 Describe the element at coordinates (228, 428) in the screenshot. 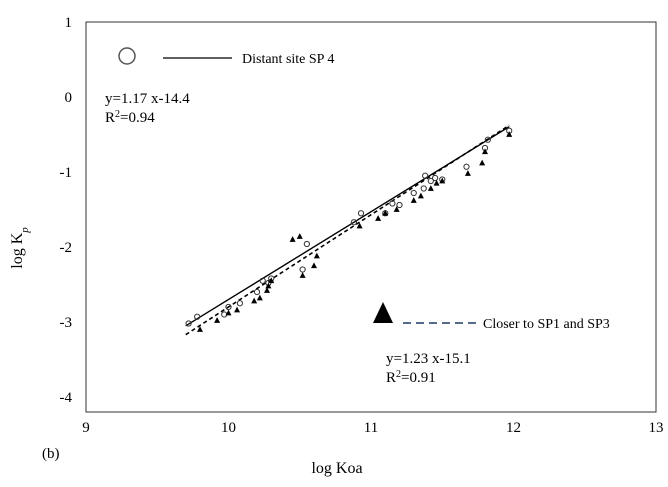

I see `x-tick-label: 10` at that location.